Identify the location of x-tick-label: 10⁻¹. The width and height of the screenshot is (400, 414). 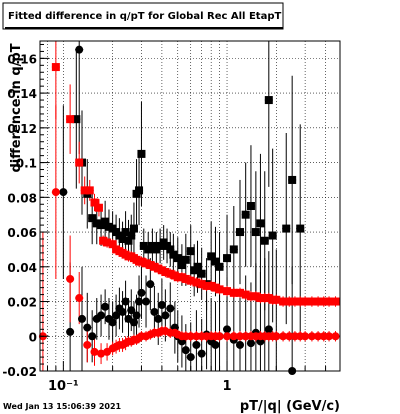
(63, 386).